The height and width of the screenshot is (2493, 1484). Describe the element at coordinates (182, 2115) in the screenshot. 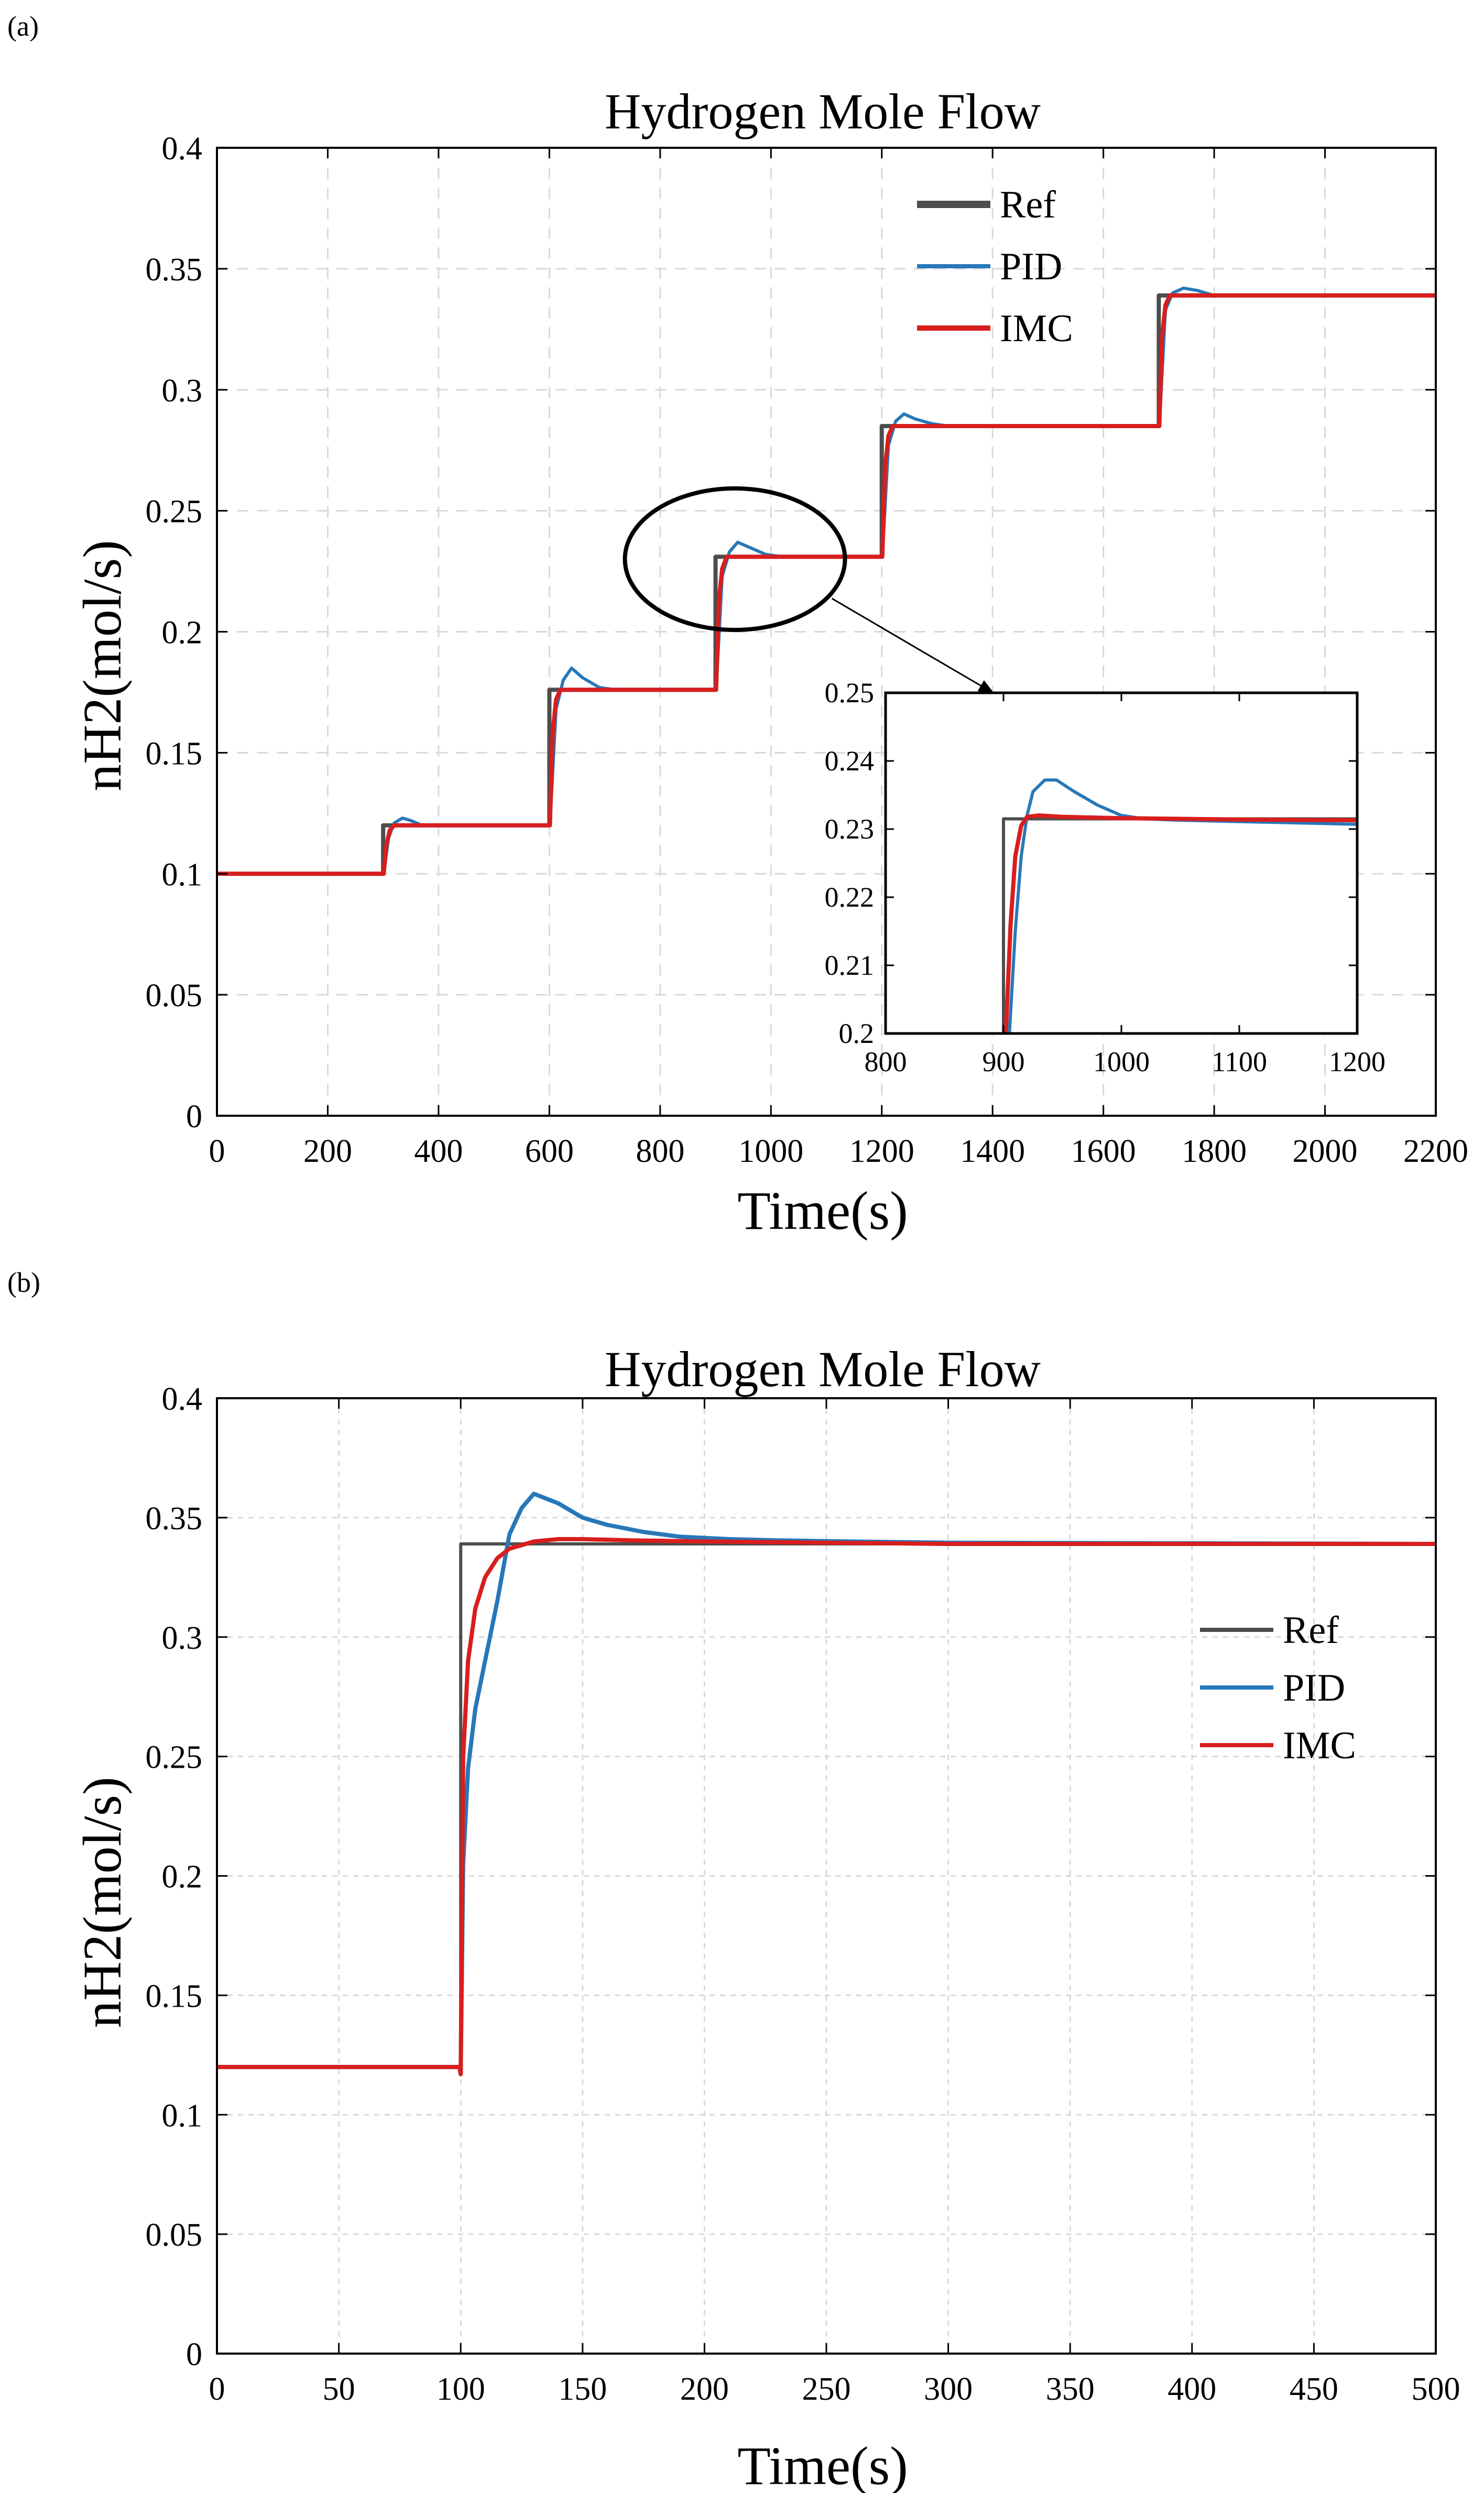

I see `chart-b-ytick-label: 0.1` at that location.